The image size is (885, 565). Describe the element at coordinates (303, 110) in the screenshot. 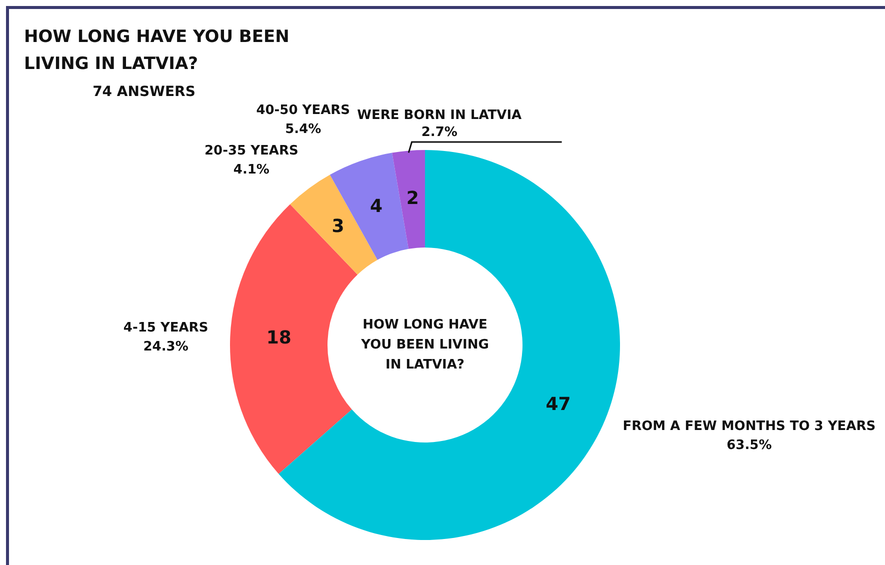

I see `slice-label: 40-50 YEARS` at that location.